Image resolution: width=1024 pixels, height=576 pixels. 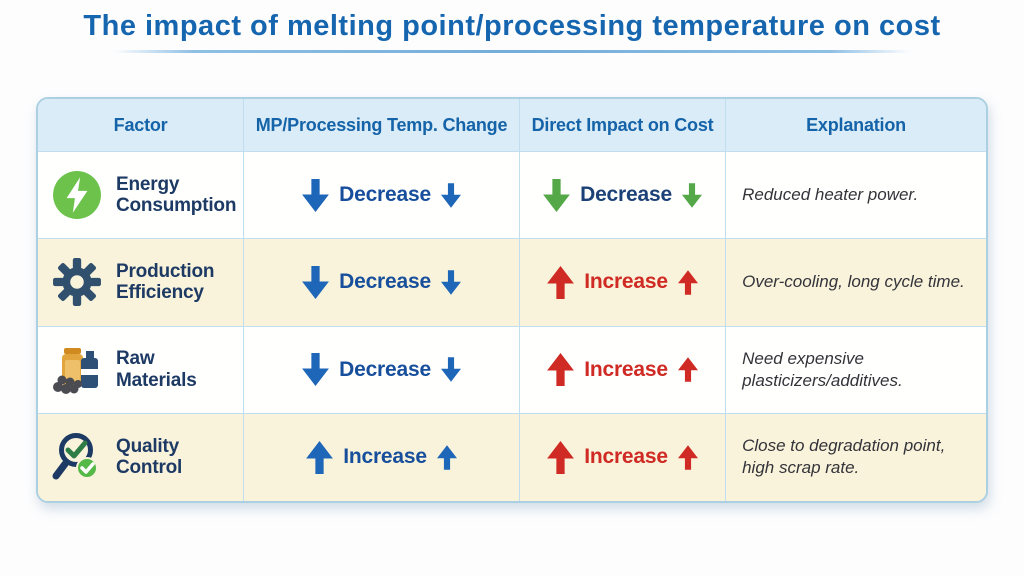 What do you see at coordinates (856, 125) in the screenshot?
I see `header-cell-explanation: Explanation` at bounding box center [856, 125].